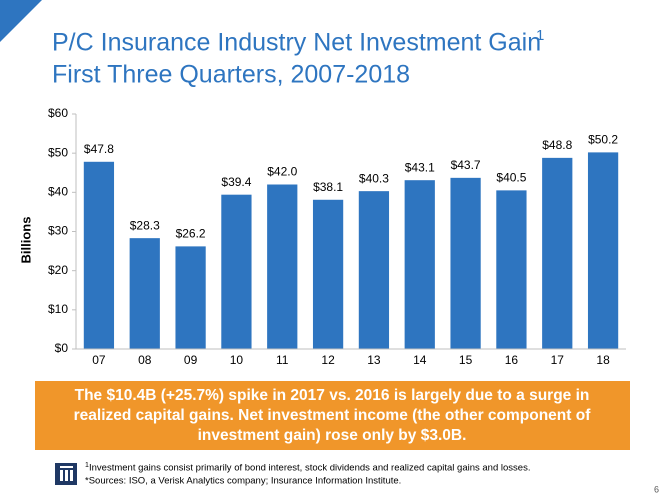  Describe the element at coordinates (420, 167) in the screenshot. I see `value-label: $43.1` at that location.